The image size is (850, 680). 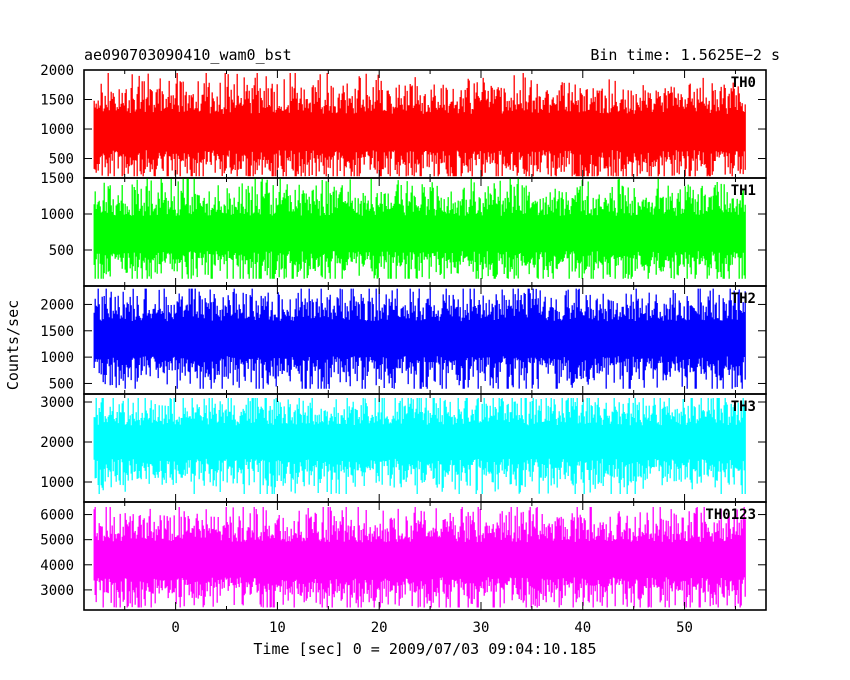 I want to click on panel-frame, so click(x=425, y=556).